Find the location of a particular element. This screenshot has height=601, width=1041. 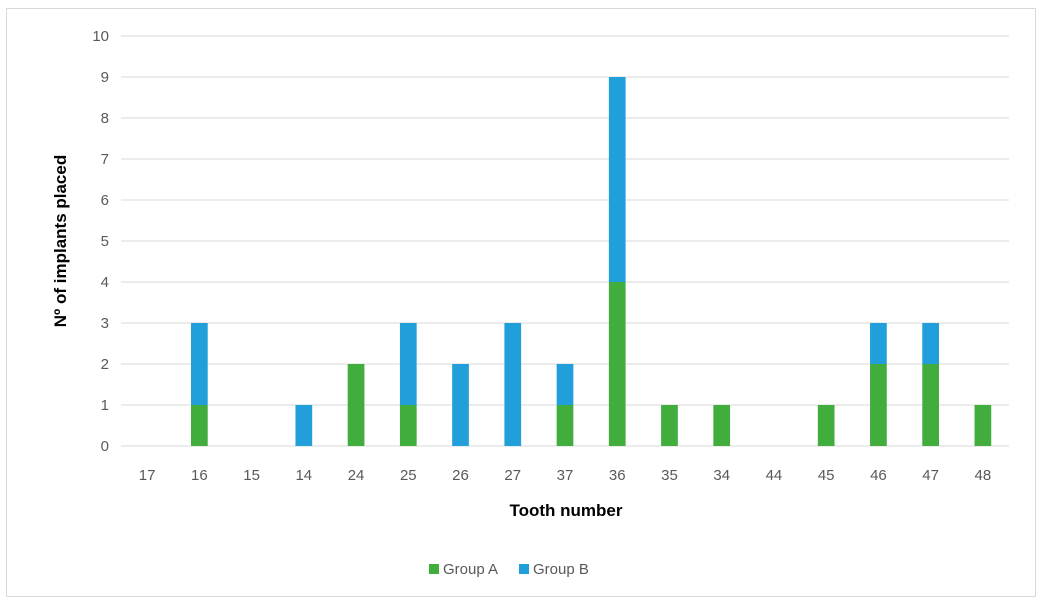

y-axis-ticks: 0 1 2 3 4 5 6 7 8 9 10 is located at coordinates (100, 241).